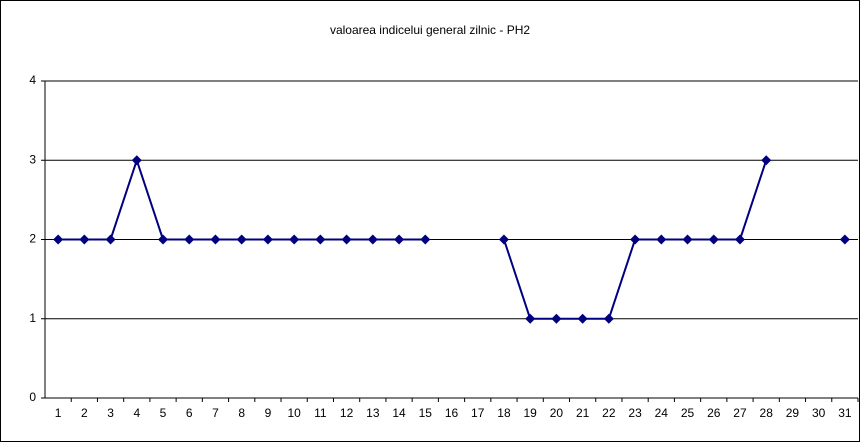 This screenshot has width=861, height=443. I want to click on x-tick-label: 26, so click(714, 413).